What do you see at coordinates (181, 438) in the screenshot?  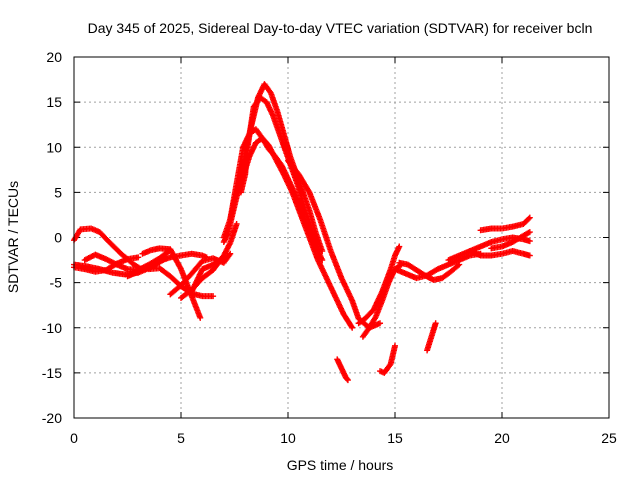 I see `x-tick-label: 5` at bounding box center [181, 438].